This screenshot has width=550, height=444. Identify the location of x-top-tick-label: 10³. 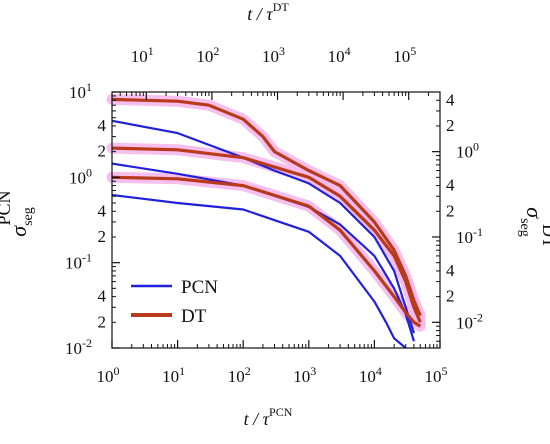
(273, 55).